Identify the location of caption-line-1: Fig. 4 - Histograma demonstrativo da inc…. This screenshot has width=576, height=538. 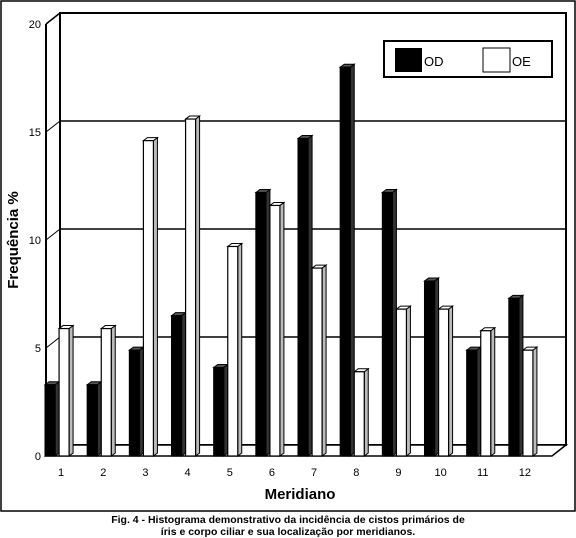
(288, 520).